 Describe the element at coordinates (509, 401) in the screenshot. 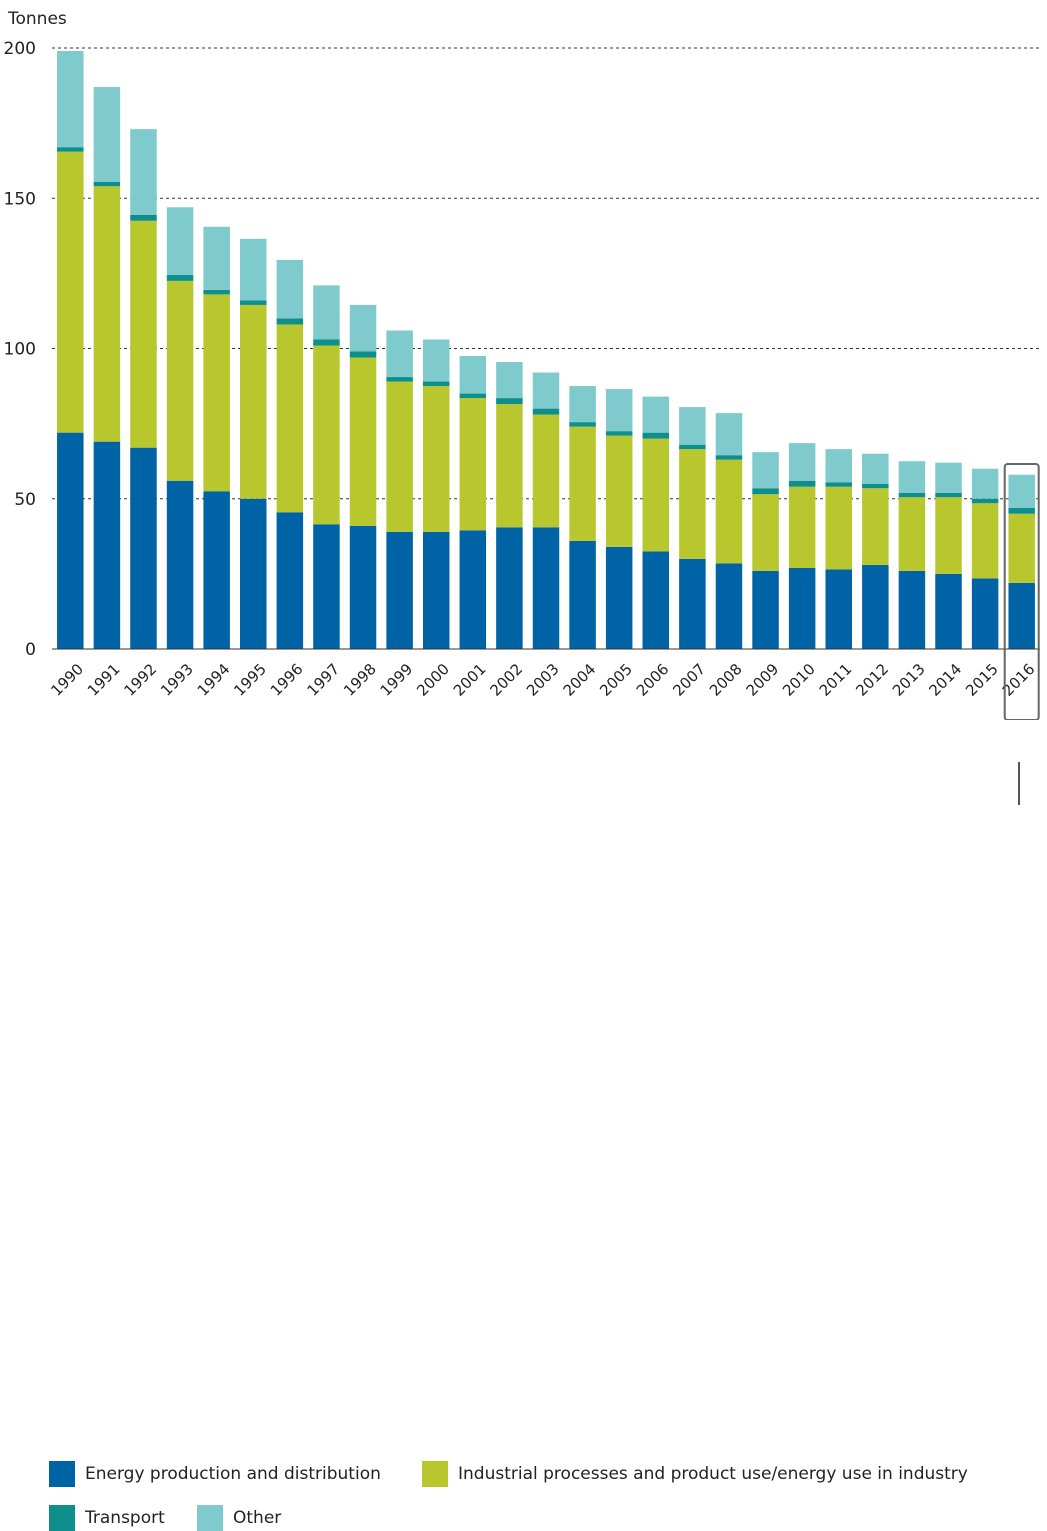

I see `bar-segment-2002-s2` at that location.